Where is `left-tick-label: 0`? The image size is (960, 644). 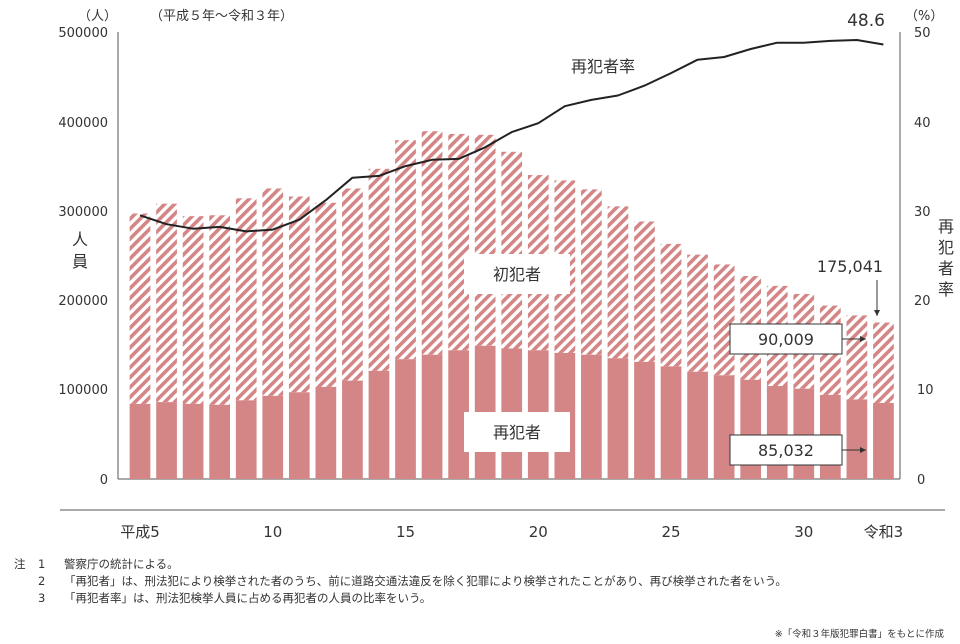 left-tick-label: 0 is located at coordinates (104, 480).